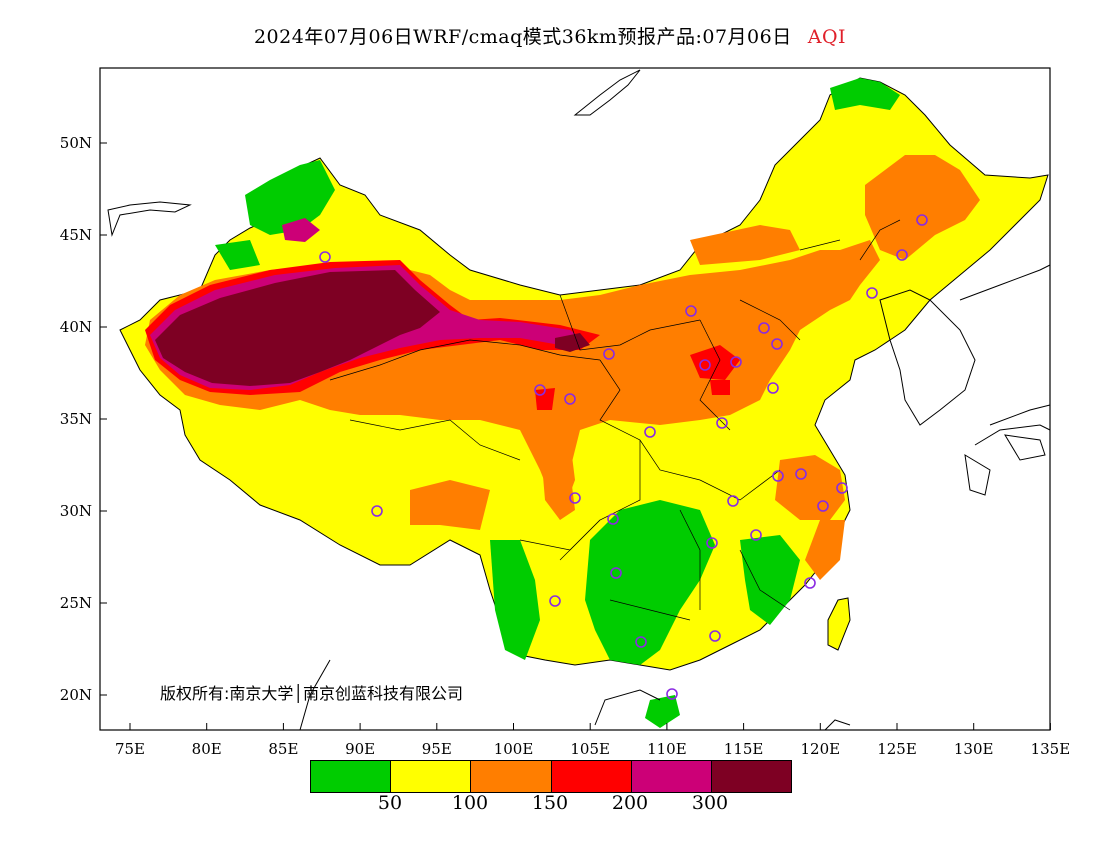 This screenshot has height=850, width=1100. I want to click on y-tick-label: 30N, so click(76, 511).